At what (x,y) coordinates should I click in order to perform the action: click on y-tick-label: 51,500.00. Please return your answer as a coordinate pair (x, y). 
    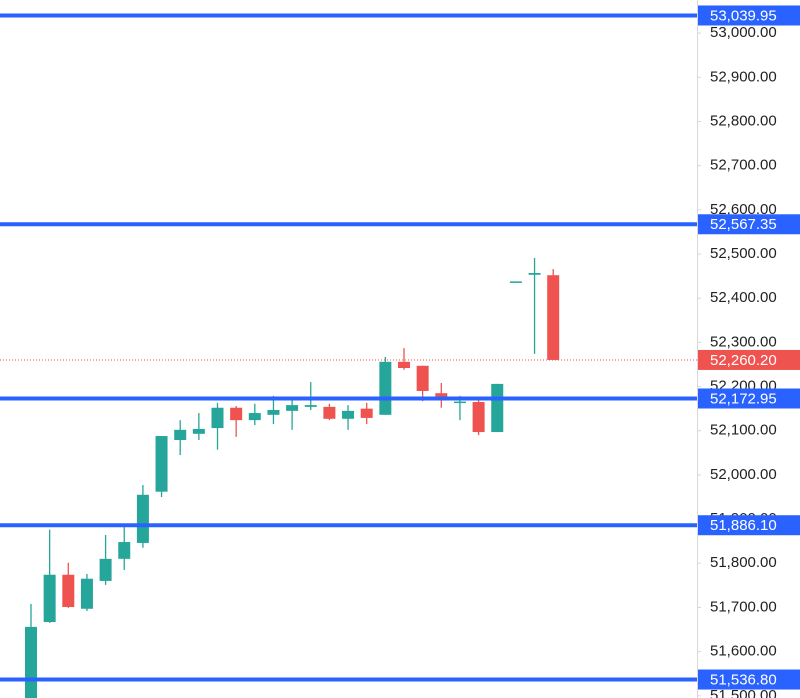
    Looking at the image, I should click on (743, 692).